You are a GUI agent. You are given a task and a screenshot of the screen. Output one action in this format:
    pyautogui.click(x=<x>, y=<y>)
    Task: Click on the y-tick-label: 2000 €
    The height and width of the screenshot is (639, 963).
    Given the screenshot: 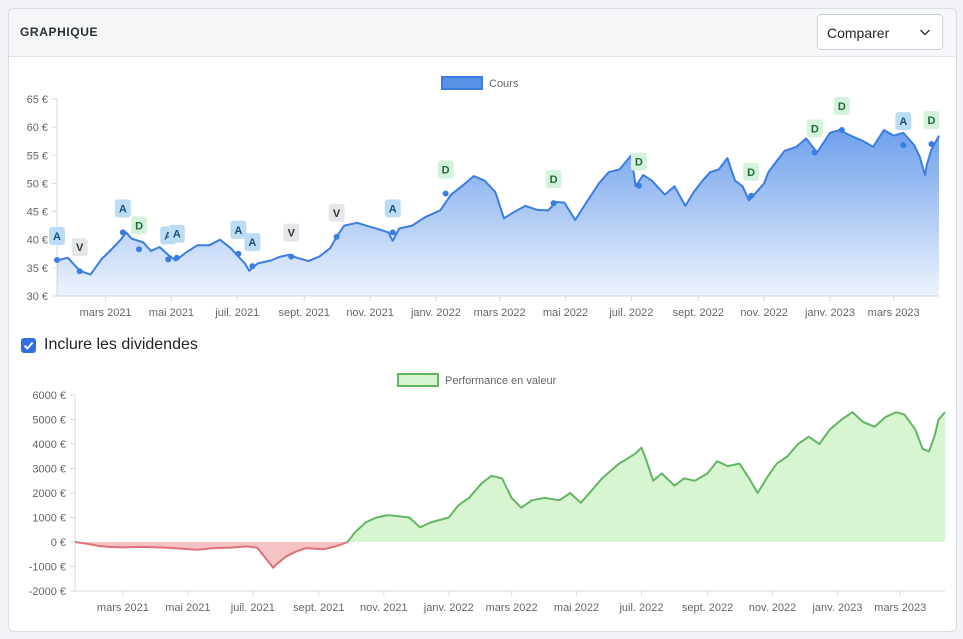 What is the action you would take?
    pyautogui.click(x=49, y=494)
    